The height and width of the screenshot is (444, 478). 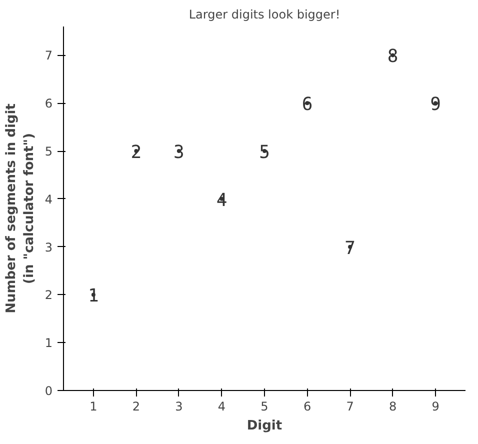 I want to click on x-tick-label: 1, so click(x=94, y=407).